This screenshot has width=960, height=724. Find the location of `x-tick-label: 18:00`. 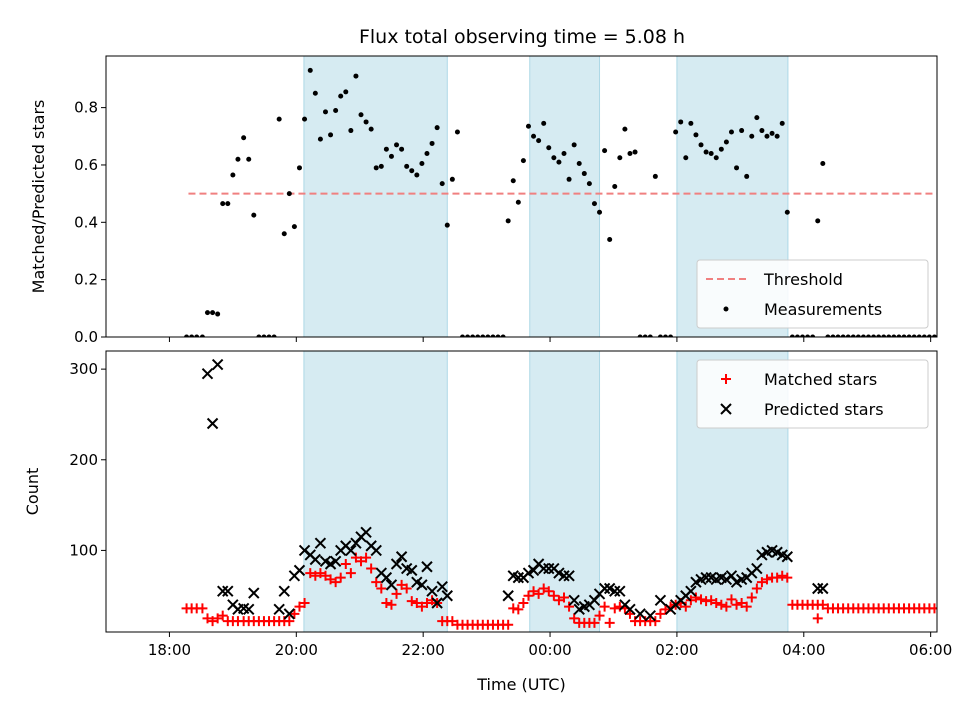

x-tick-label: 18:00 is located at coordinates (169, 650).